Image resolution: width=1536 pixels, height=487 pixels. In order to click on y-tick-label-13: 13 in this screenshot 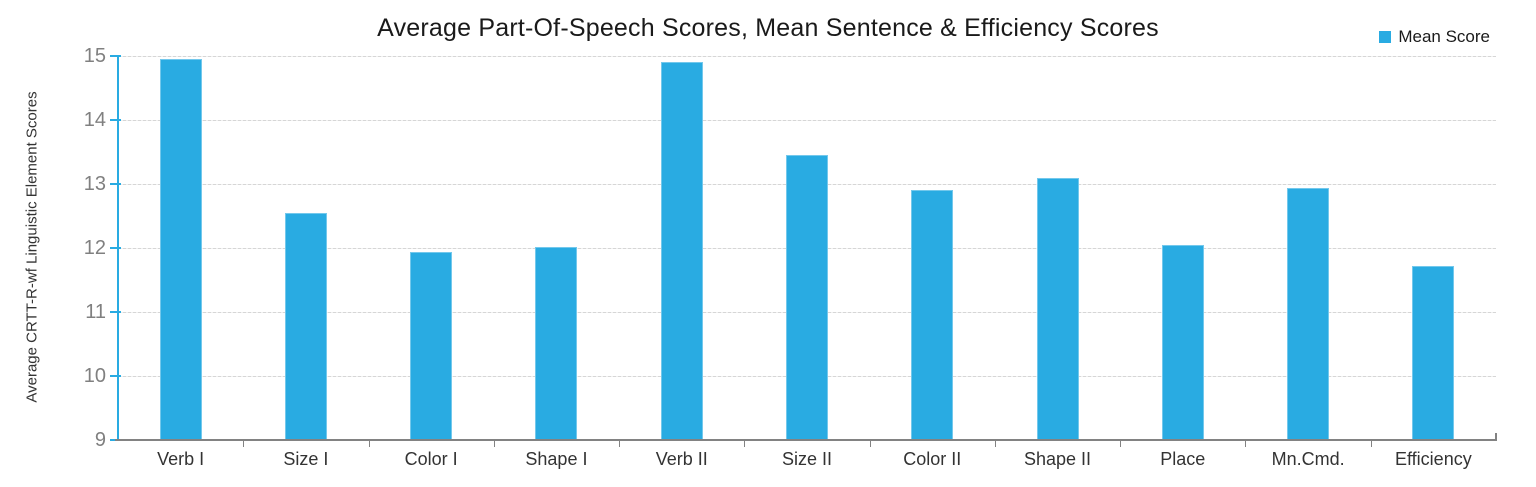, I will do `click(94, 184)`.